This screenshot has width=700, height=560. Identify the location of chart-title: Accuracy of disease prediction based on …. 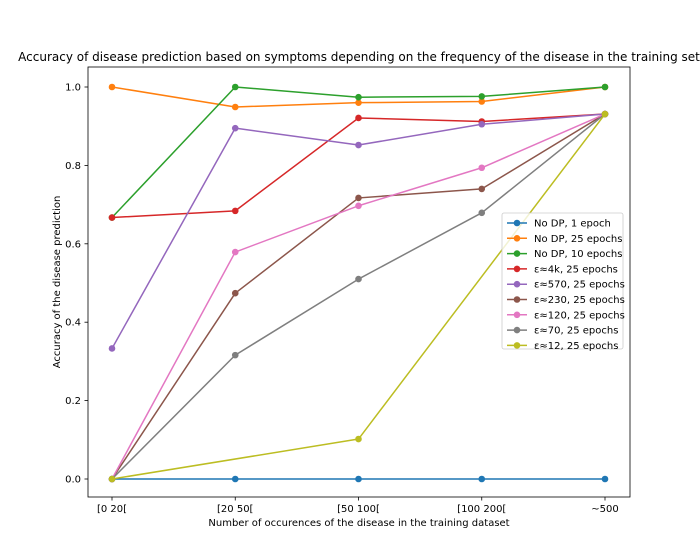
(359, 57).